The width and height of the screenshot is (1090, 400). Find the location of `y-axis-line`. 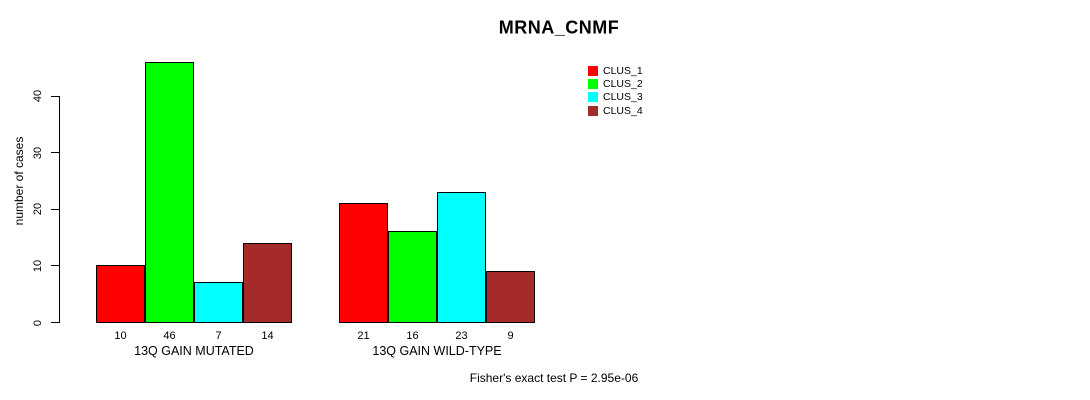

y-axis-line is located at coordinates (59, 209).